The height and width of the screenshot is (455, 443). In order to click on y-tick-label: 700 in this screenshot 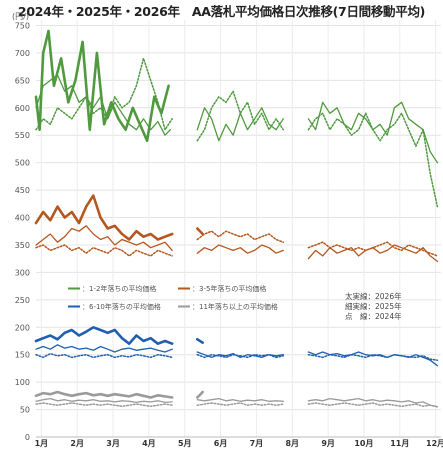, I will do `click(22, 53)`.